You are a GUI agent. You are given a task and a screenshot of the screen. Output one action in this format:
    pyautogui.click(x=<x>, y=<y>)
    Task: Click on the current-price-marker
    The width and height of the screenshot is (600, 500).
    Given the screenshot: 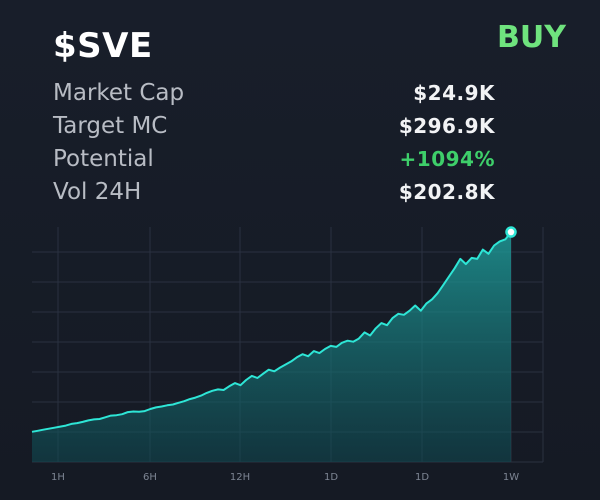 What is the action you would take?
    pyautogui.click(x=511, y=232)
    